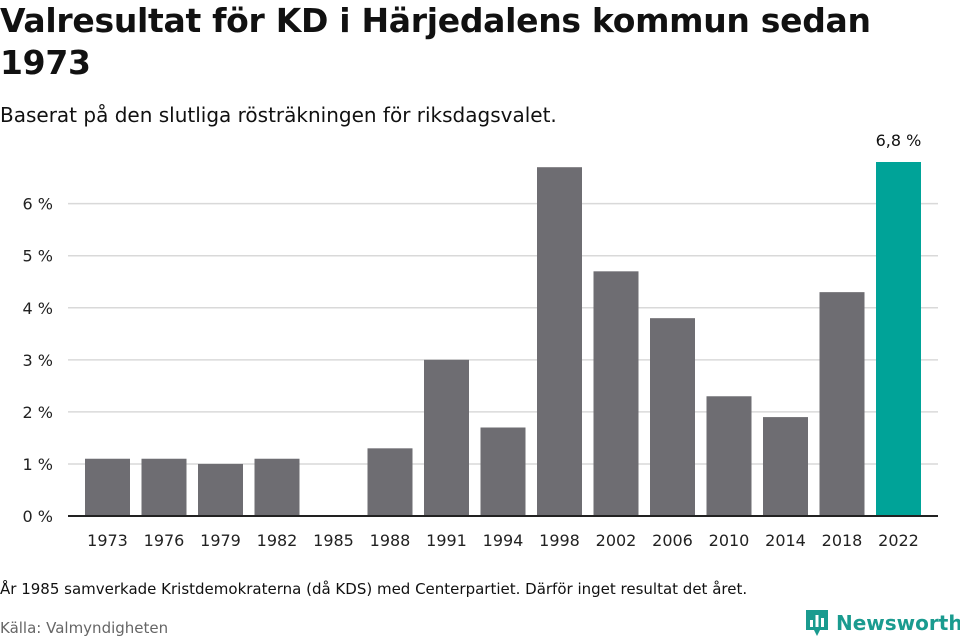  I want to click on x-tick-label: 1982, so click(277, 540).